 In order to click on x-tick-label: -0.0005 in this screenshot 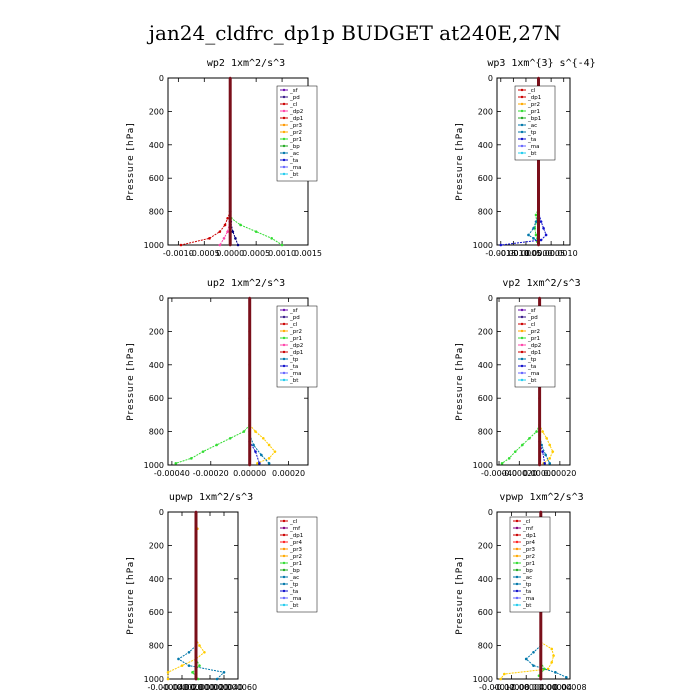, I will do `click(204, 253)`.